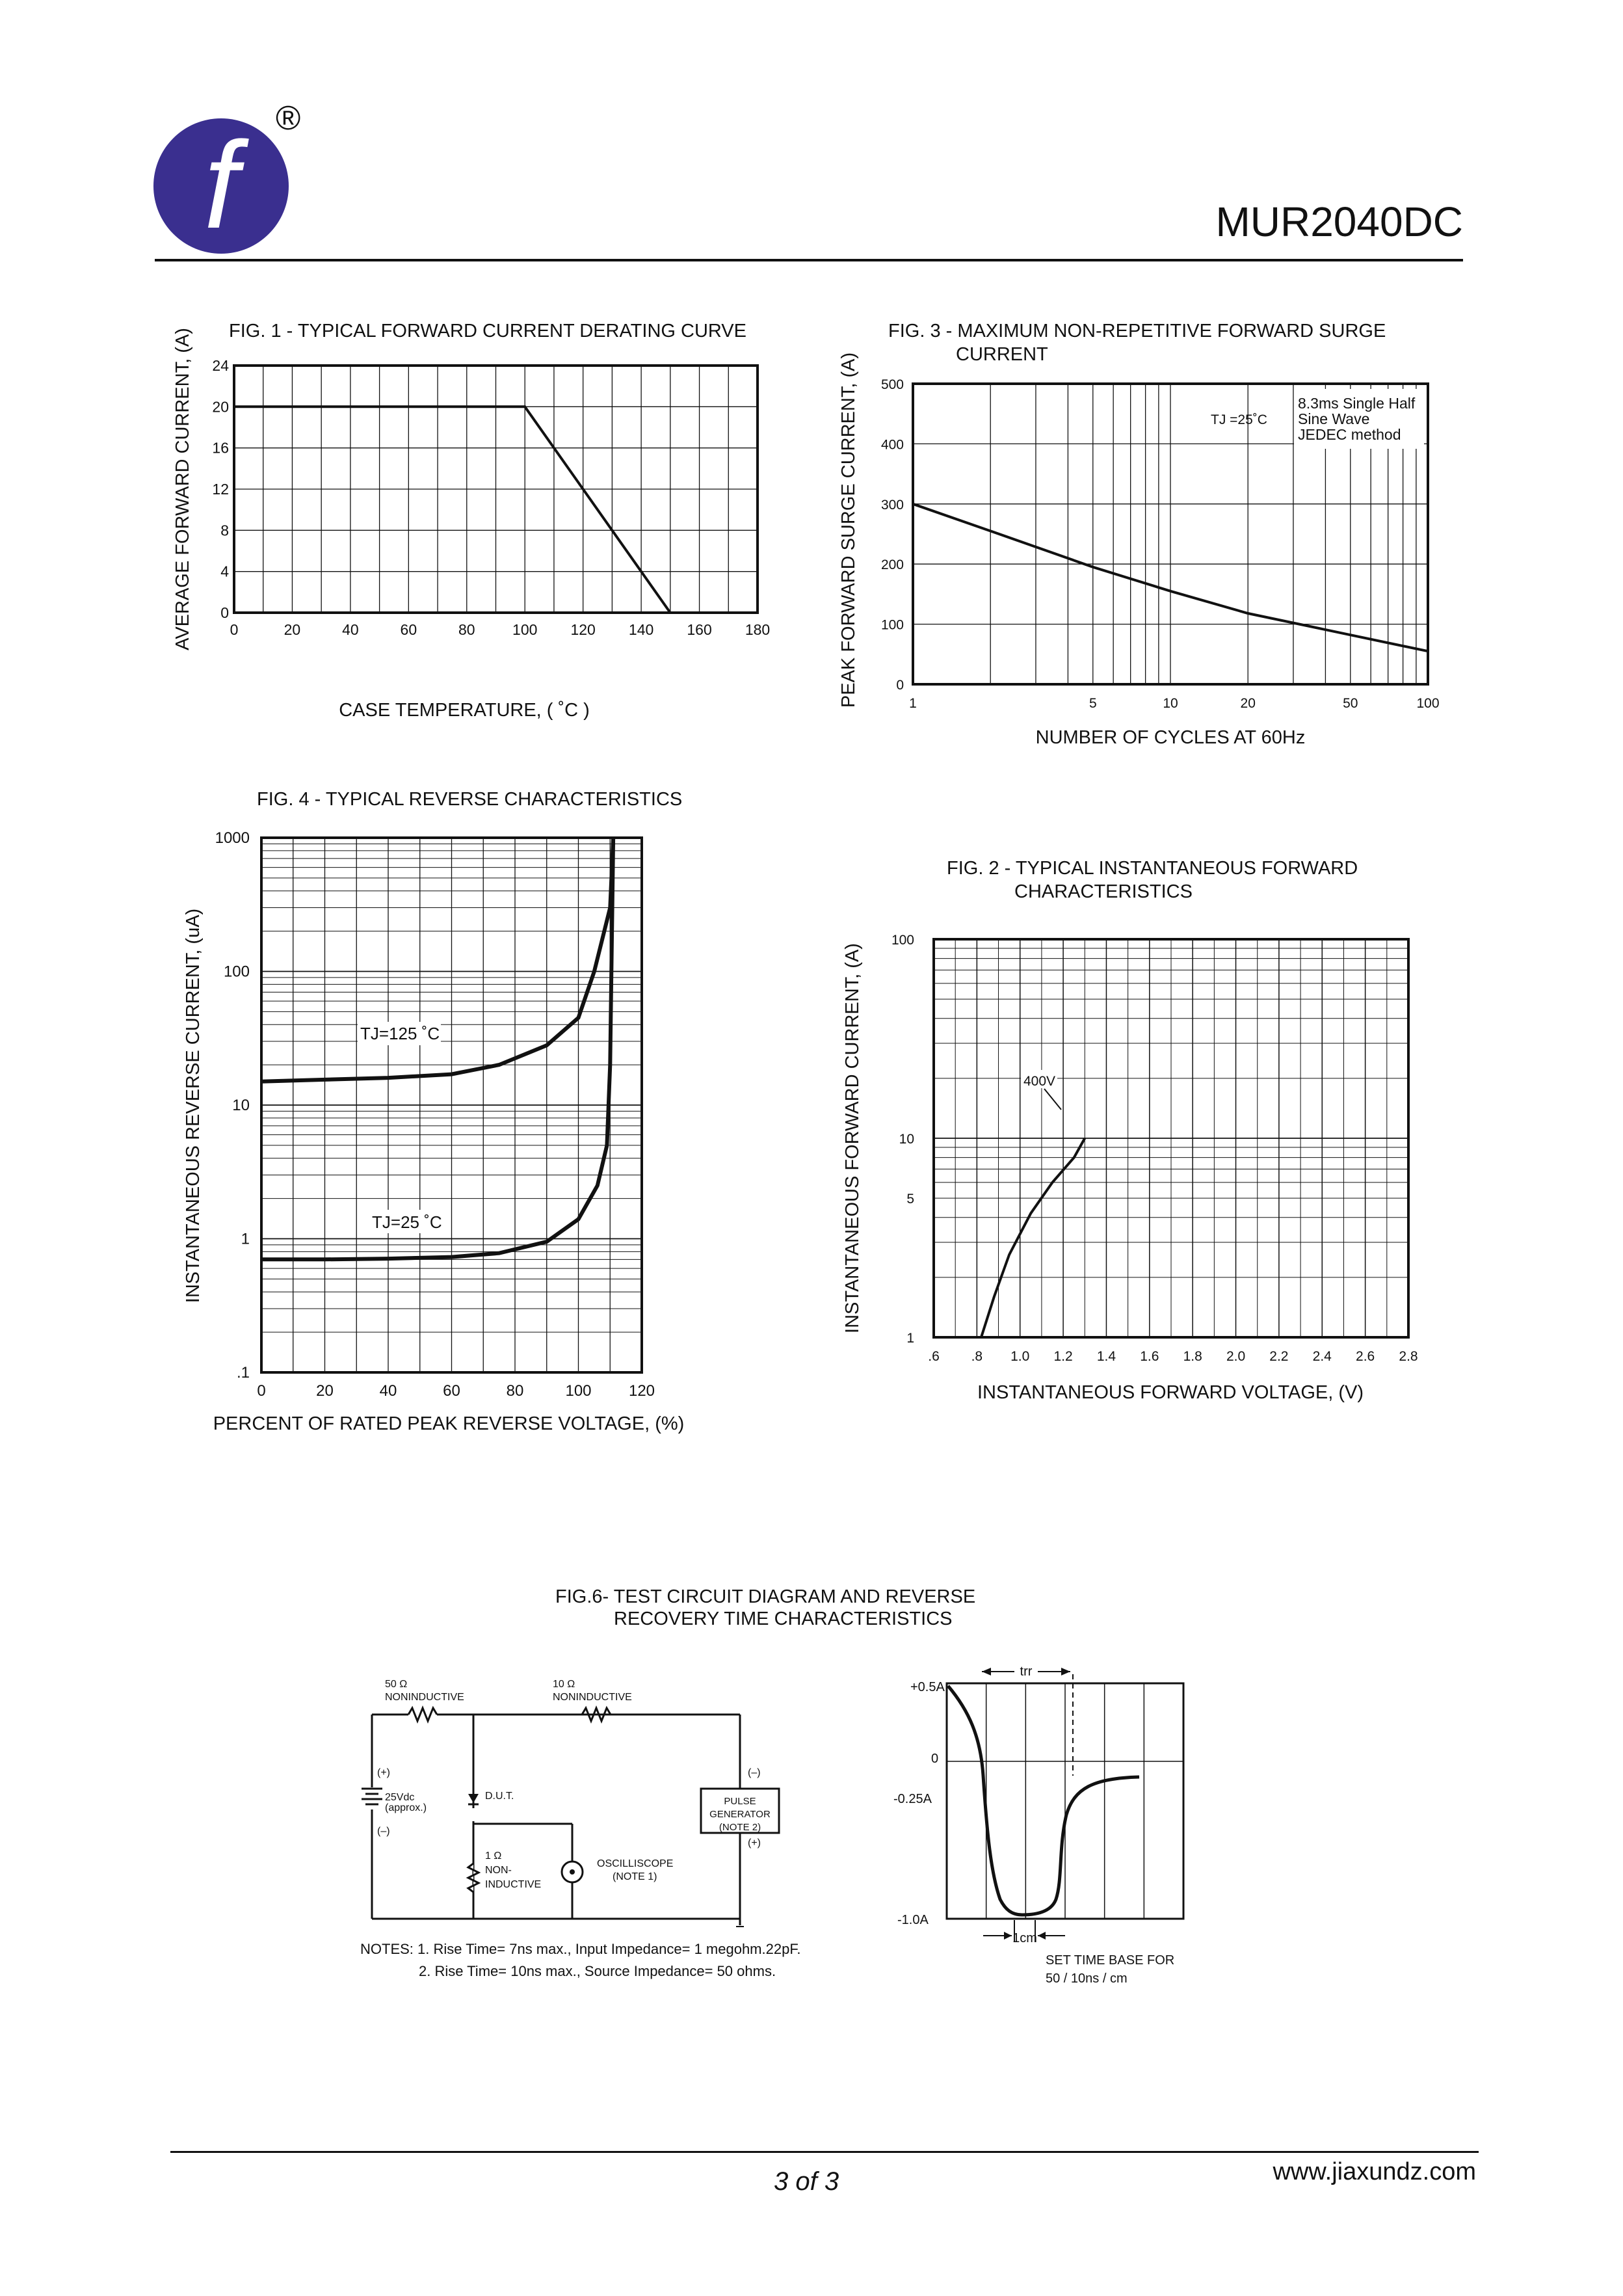 The height and width of the screenshot is (2296, 1623). Describe the element at coordinates (699, 629) in the screenshot. I see `fig1-xtick: 160` at that location.